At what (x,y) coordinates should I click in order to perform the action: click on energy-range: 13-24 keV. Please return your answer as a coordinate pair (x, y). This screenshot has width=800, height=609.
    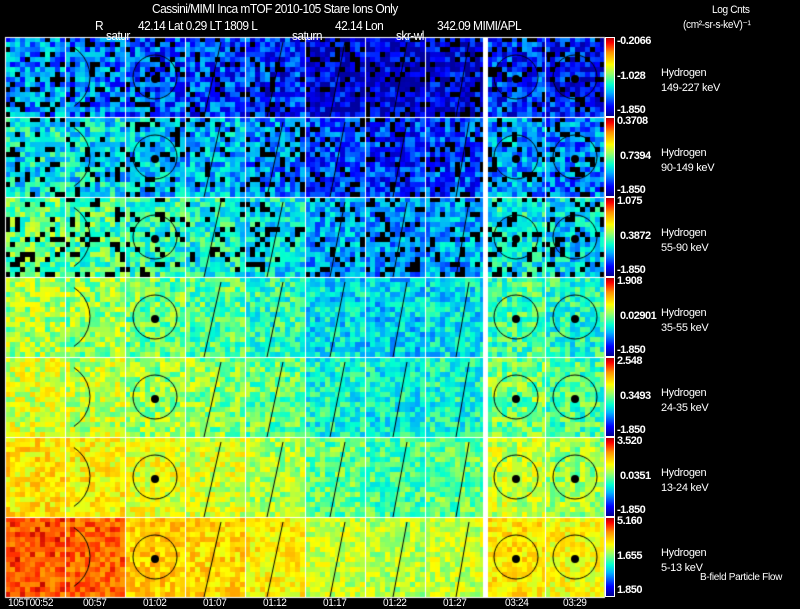
    Looking at the image, I should click on (685, 488).